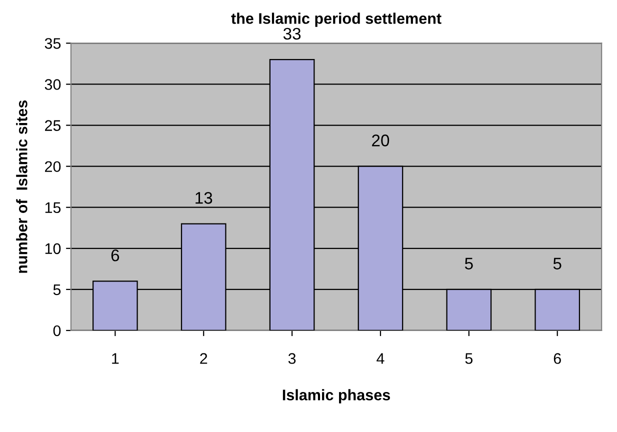 This screenshot has height=432, width=617. What do you see at coordinates (57, 330) in the screenshot?
I see `y-tick-label: 0` at bounding box center [57, 330].